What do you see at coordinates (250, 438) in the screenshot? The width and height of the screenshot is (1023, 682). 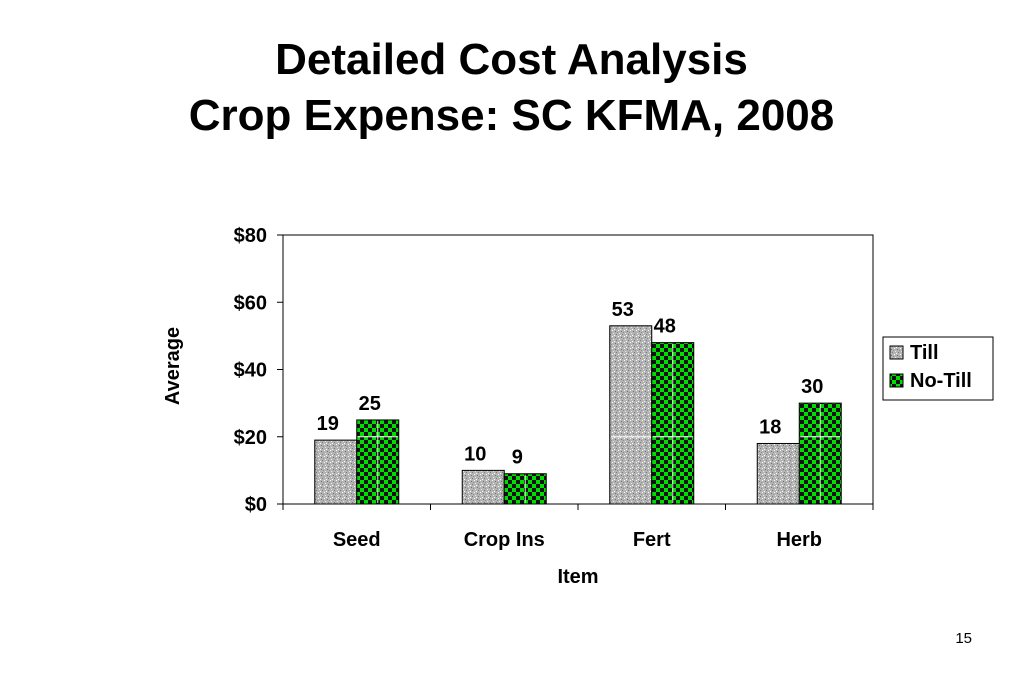 I see `y-tick-label: $20` at bounding box center [250, 438].